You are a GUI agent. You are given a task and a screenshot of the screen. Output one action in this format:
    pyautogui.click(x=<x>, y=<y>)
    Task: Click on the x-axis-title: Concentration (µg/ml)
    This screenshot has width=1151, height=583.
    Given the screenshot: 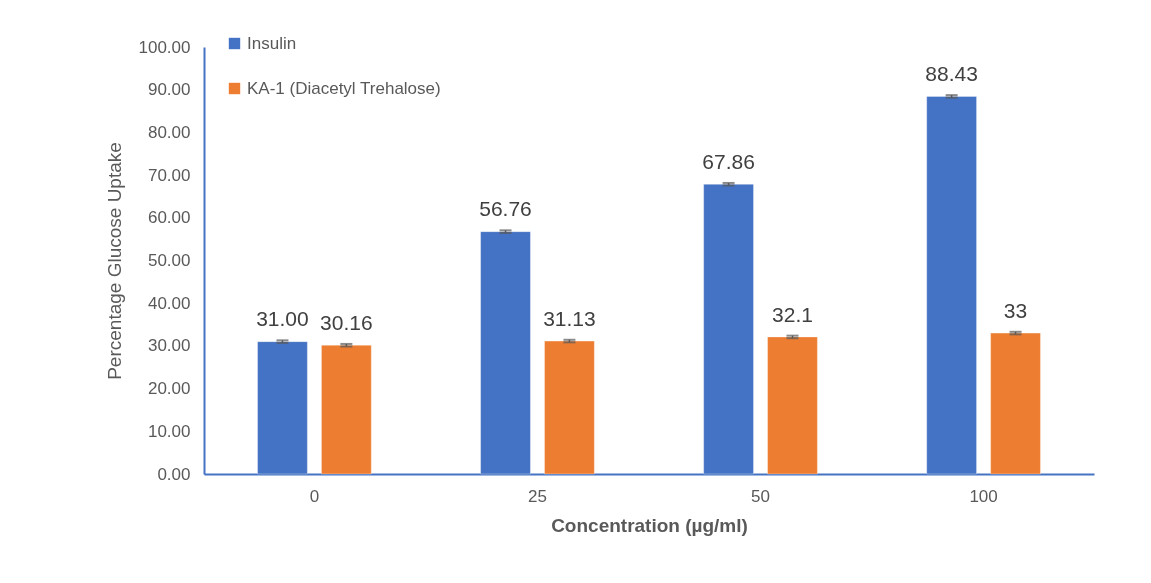 What is the action you would take?
    pyautogui.click(x=649, y=525)
    